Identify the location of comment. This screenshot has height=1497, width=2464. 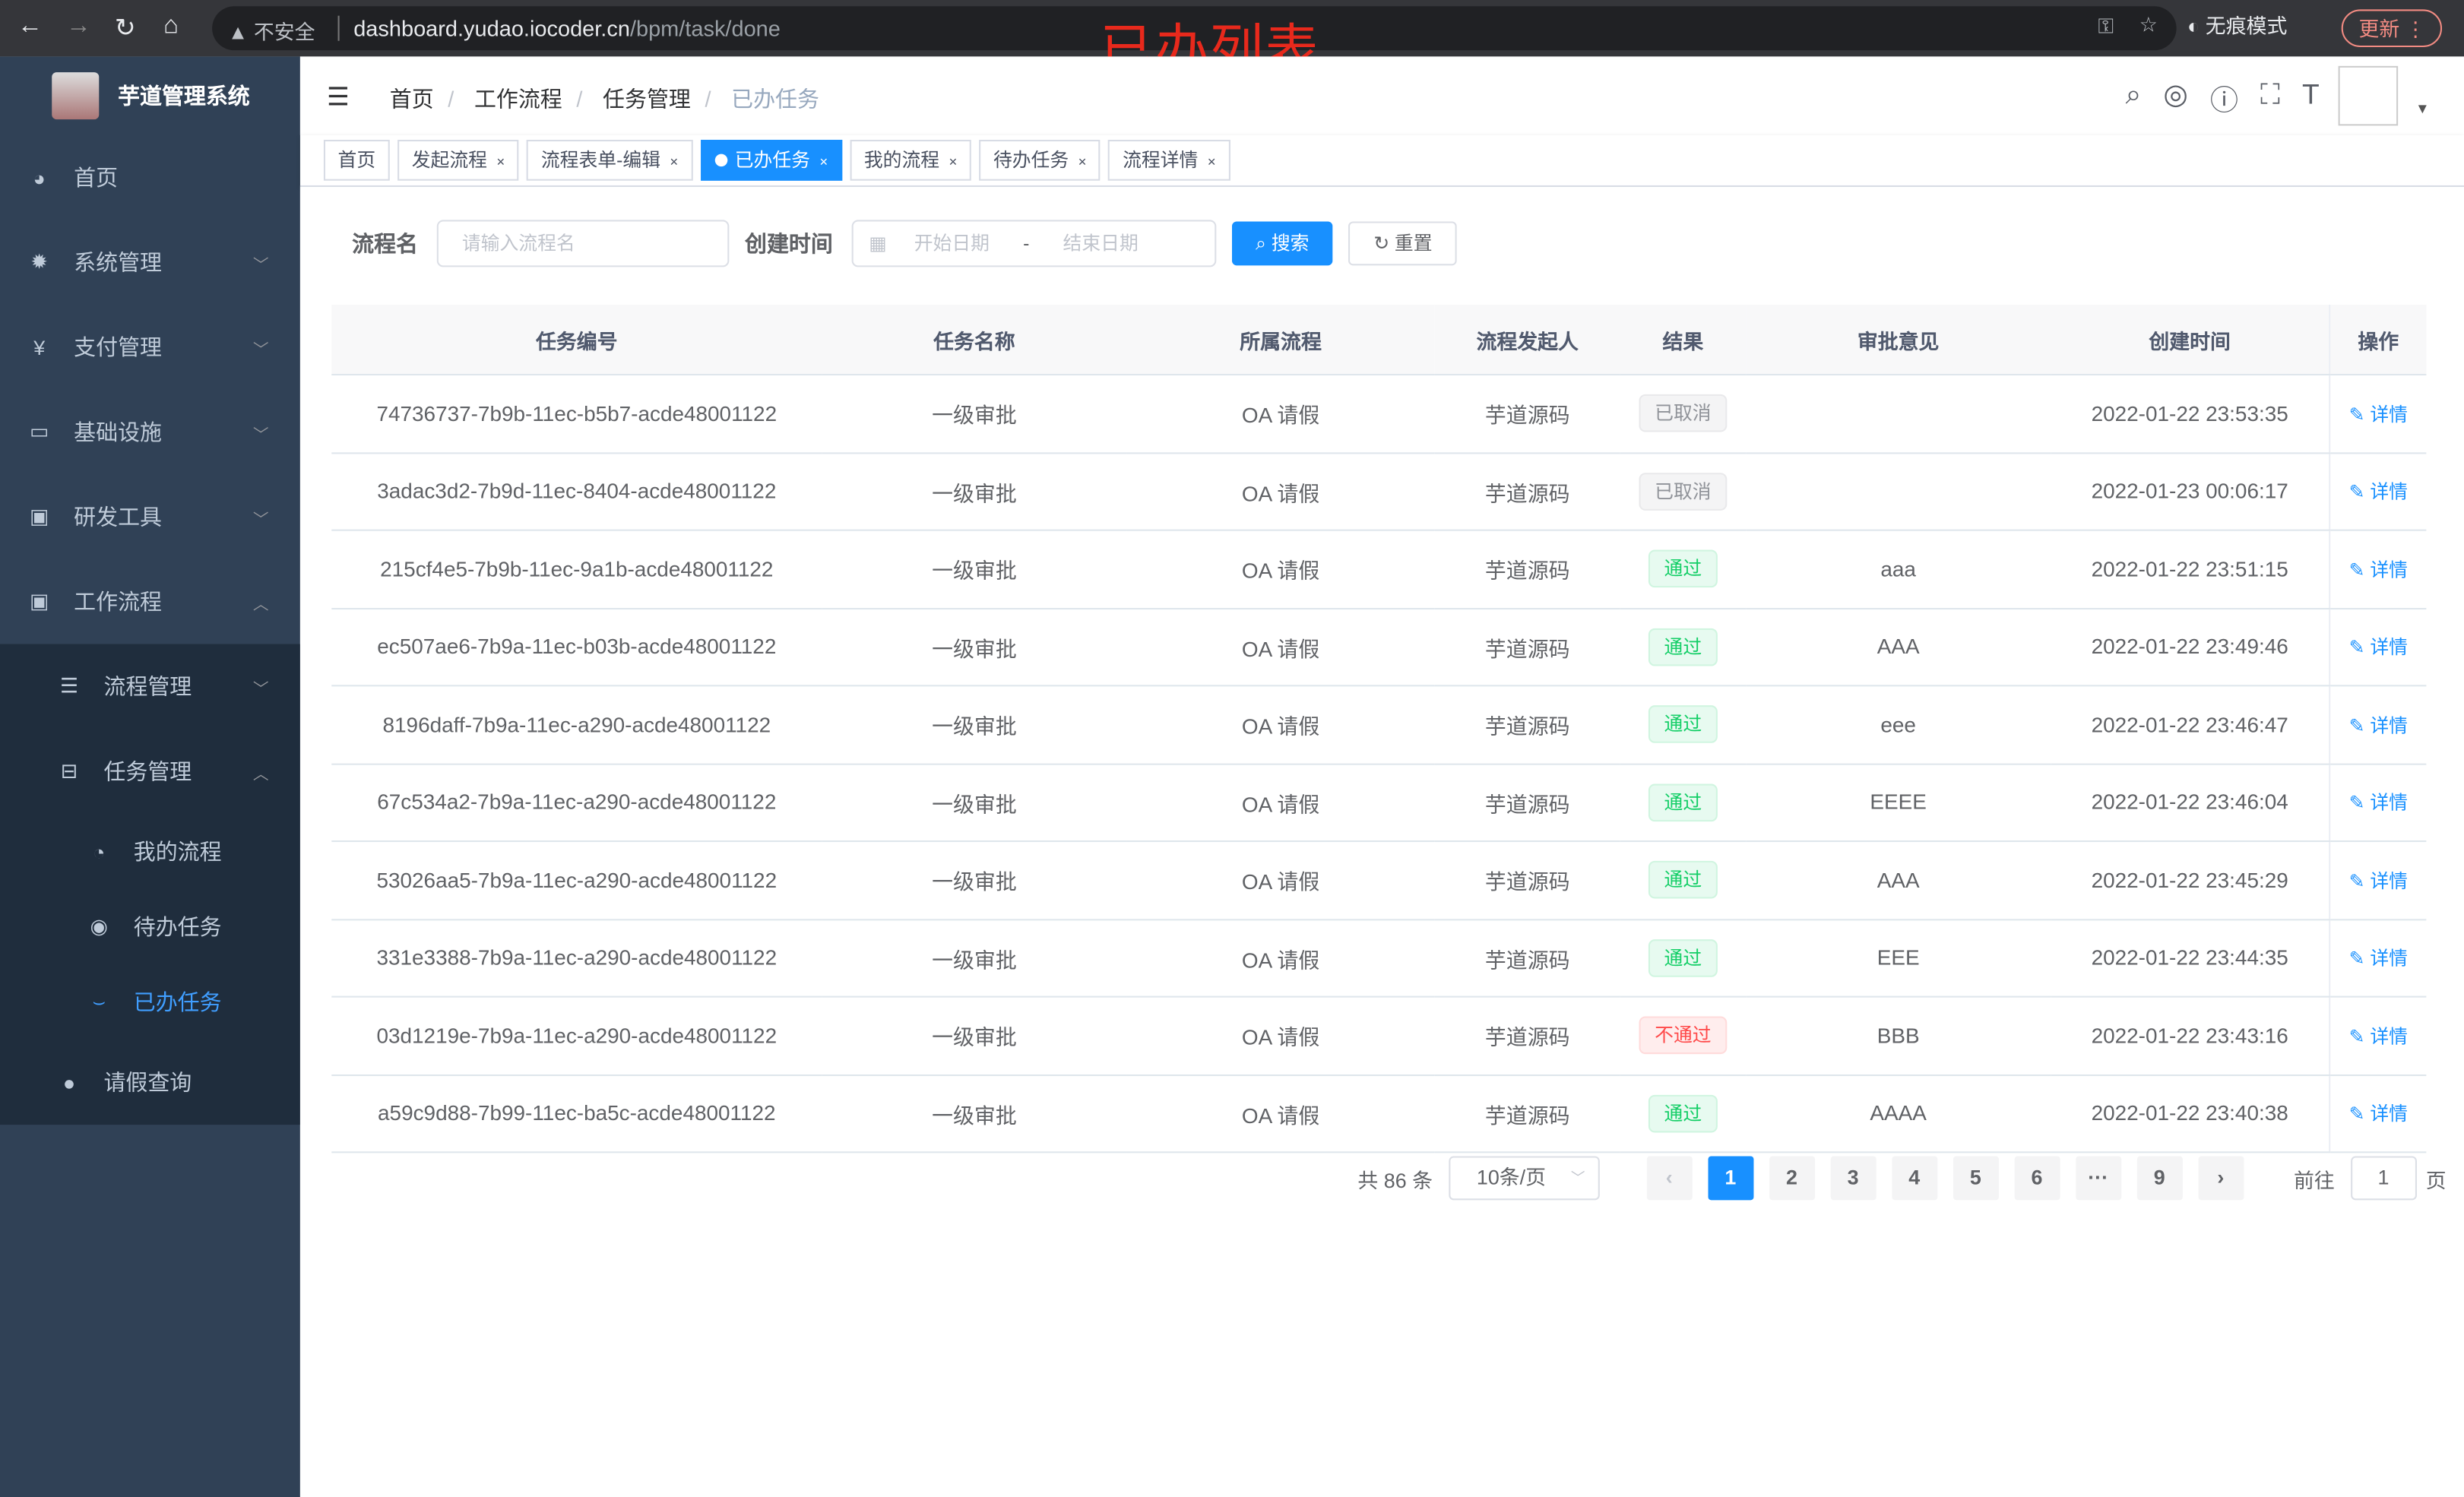
(1898, 491).